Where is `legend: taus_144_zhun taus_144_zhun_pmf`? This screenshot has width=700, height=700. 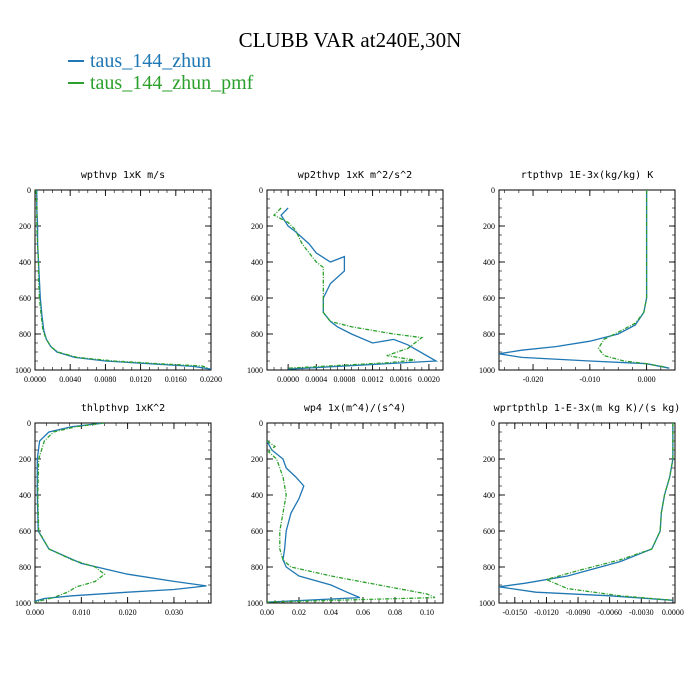 legend: taus_144_zhun taus_144_zhun_pmf is located at coordinates (160, 72).